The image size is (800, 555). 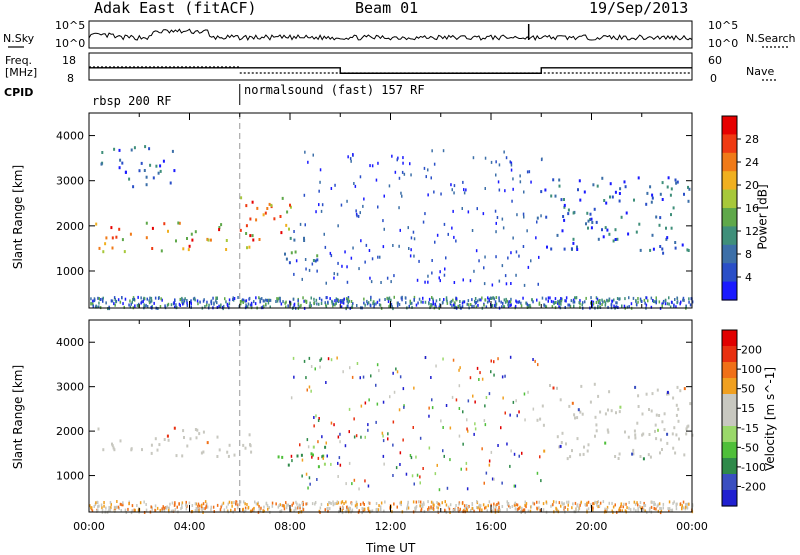 I want to click on colorbar-swatch, so click(x=729, y=254).